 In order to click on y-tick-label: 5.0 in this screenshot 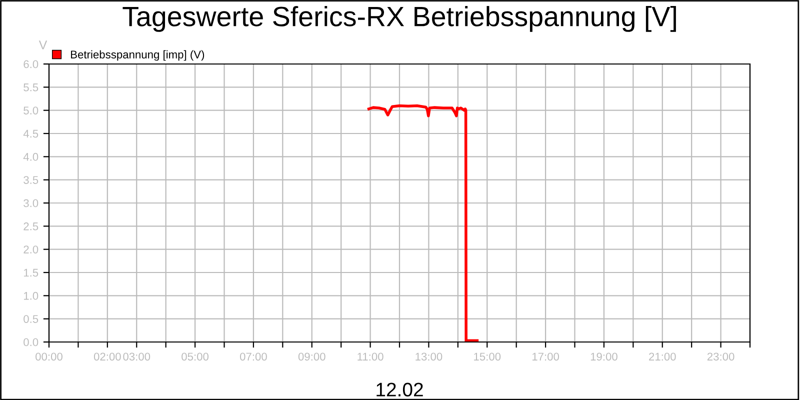, I will do `click(31, 110)`.